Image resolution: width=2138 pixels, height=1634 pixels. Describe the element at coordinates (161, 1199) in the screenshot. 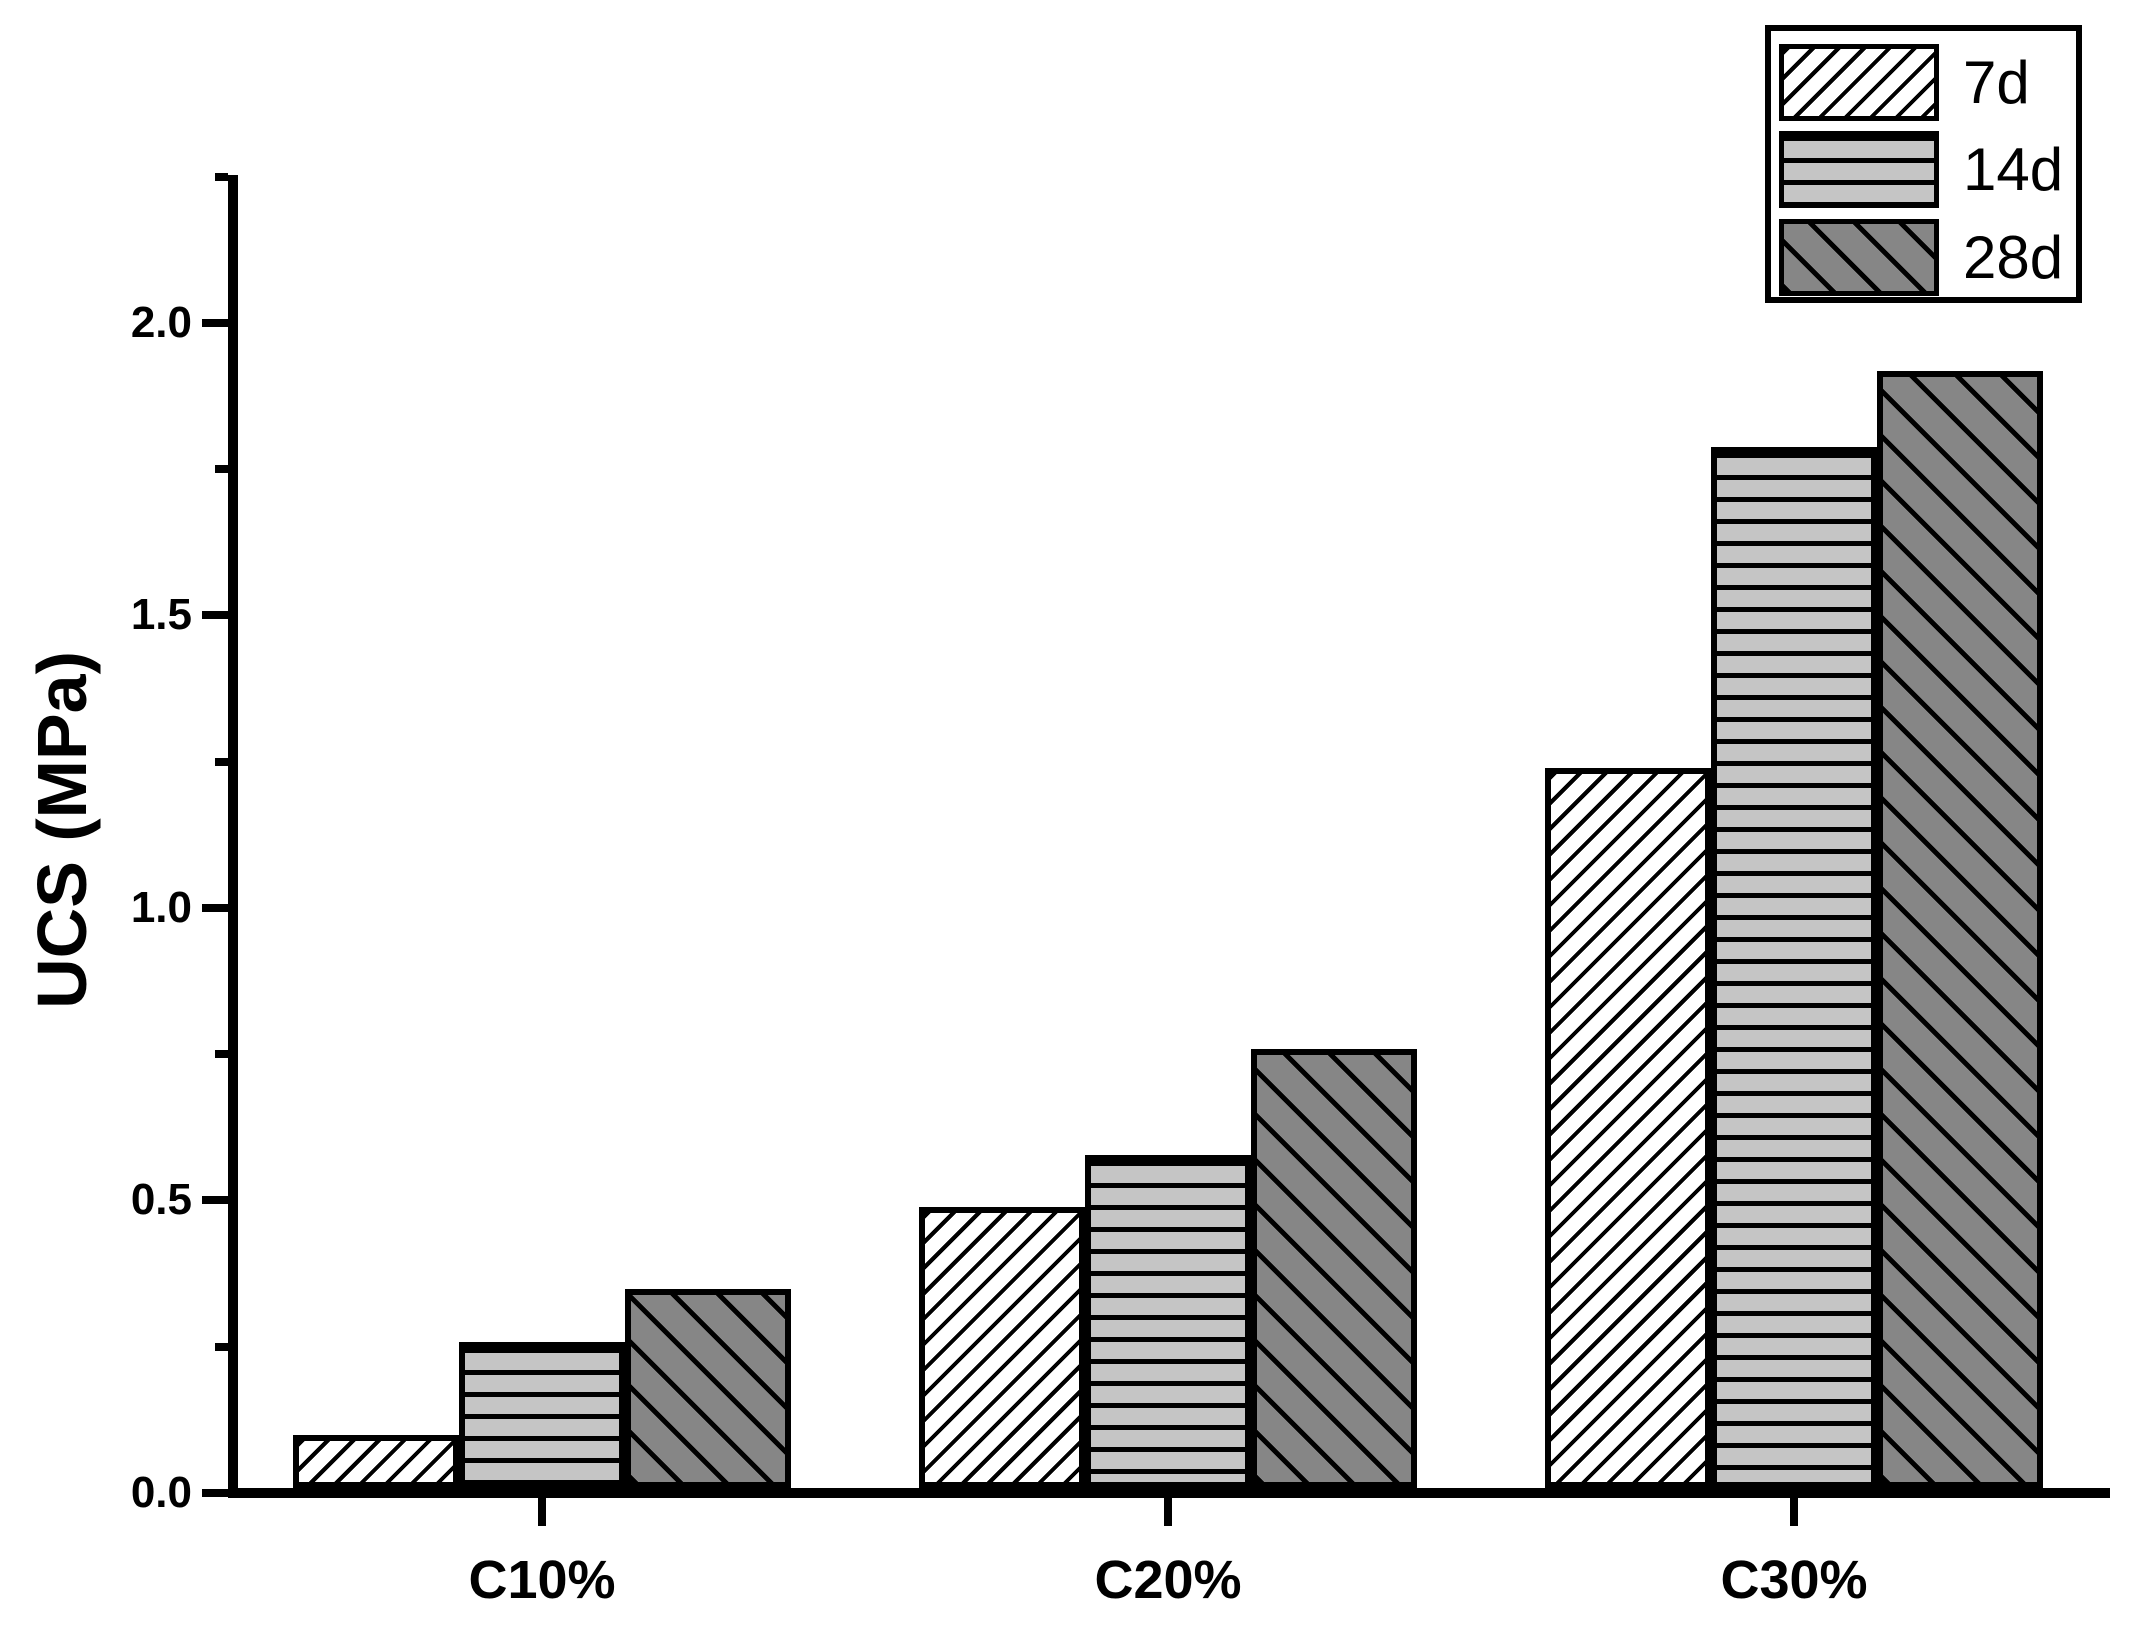

I see `y-tick-label: 0.5` at that location.